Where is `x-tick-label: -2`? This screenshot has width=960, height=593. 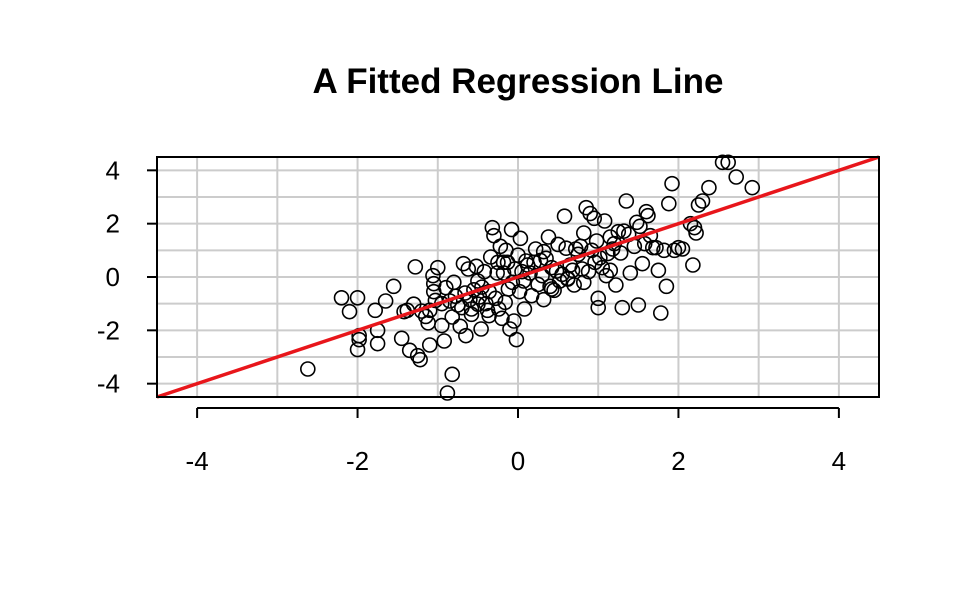
x-tick-label: -2 is located at coordinates (357, 461).